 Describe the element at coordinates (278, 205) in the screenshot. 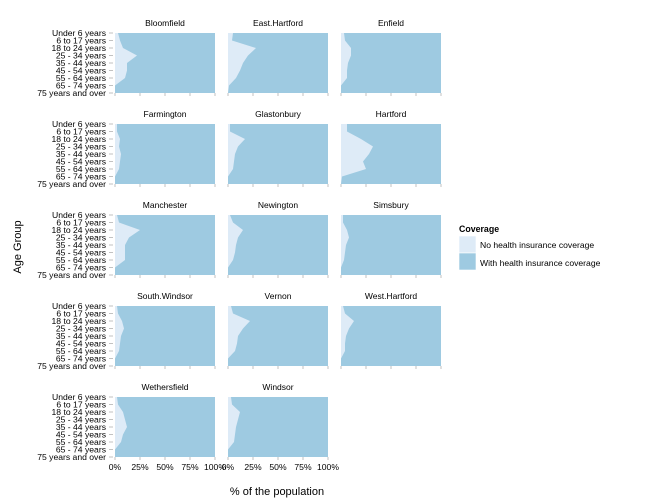

I see `facet-title: Newington` at that location.